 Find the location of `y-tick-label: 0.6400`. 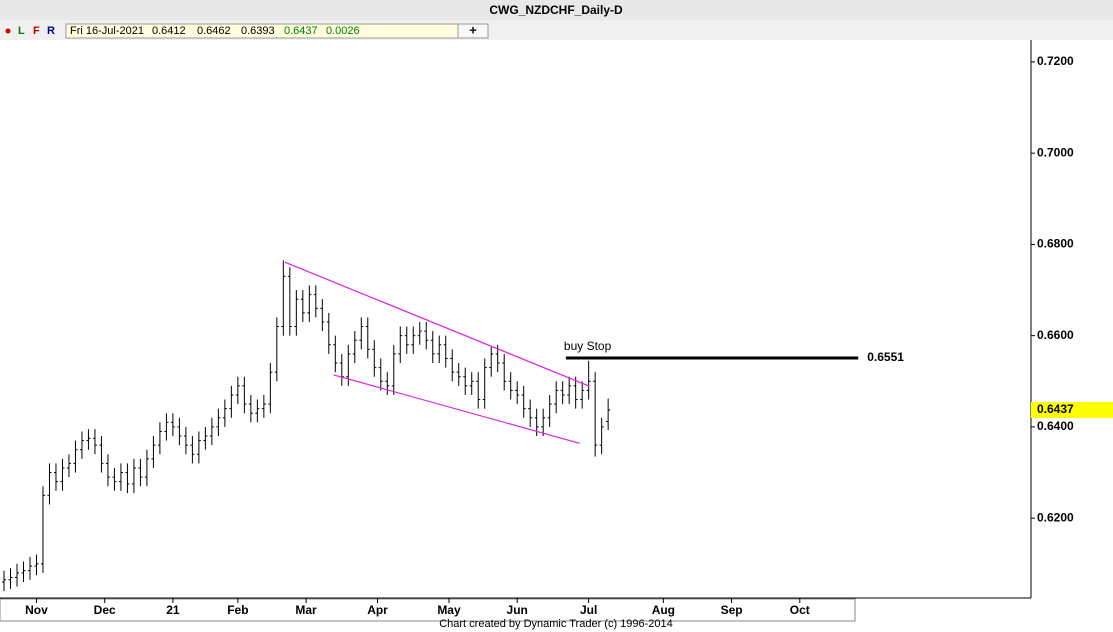

y-tick-label: 0.6400 is located at coordinates (1055, 426).